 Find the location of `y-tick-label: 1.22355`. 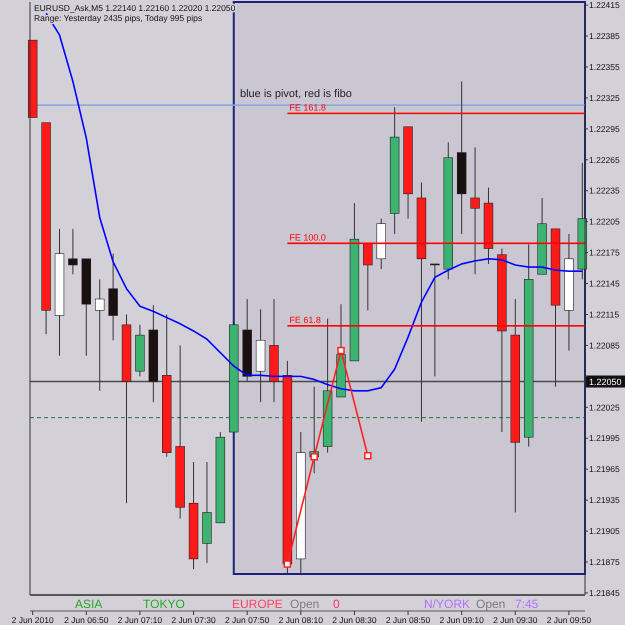

y-tick-label: 1.22355 is located at coordinates (604, 67).